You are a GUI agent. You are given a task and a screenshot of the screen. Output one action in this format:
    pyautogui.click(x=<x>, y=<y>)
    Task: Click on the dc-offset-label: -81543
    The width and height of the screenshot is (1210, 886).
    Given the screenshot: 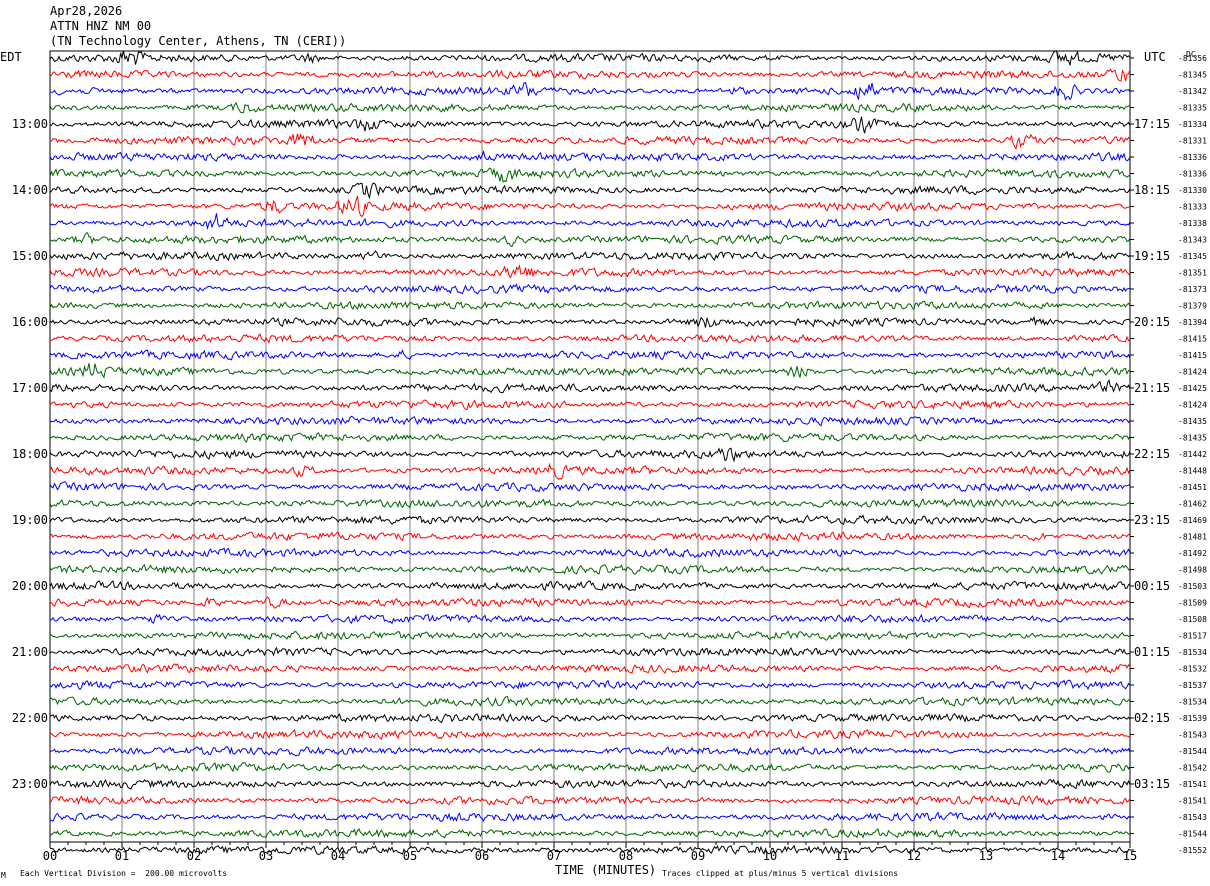 What is the action you would take?
    pyautogui.click(x=1192, y=735)
    